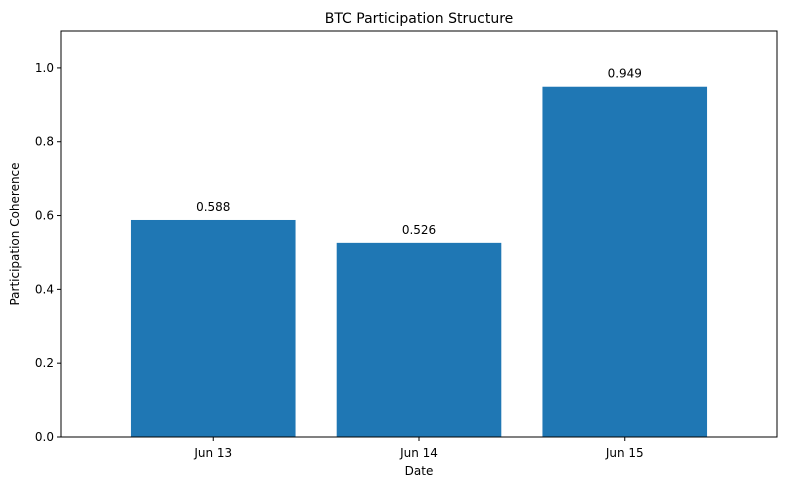 The image size is (790, 490). Describe the element at coordinates (44, 216) in the screenshot. I see `y-tick-label-3: 0.6` at that location.